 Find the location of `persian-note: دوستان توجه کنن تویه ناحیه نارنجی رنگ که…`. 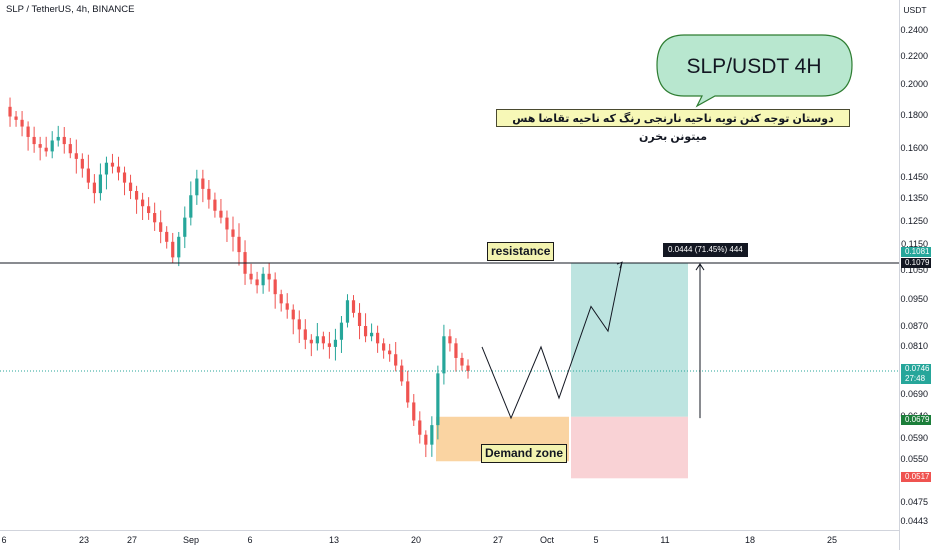

persian-note: دوستان توجه کنن تویه ناحیه نارنجی رنگ که… is located at coordinates (673, 126).